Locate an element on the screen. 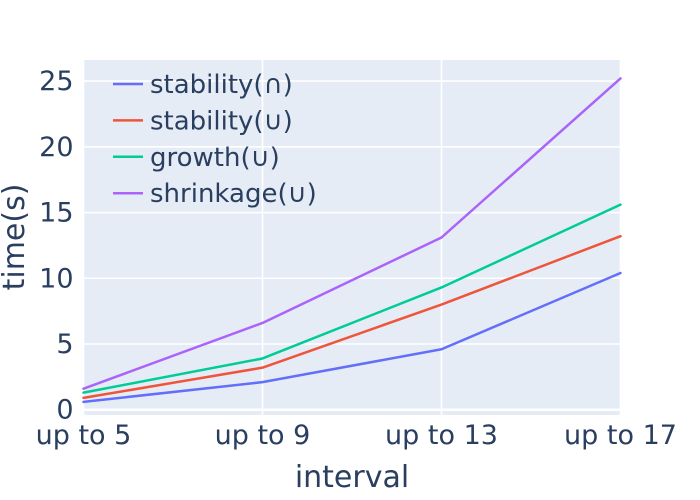  legend-item-2-growth: growth(∪) is located at coordinates (196, 158).